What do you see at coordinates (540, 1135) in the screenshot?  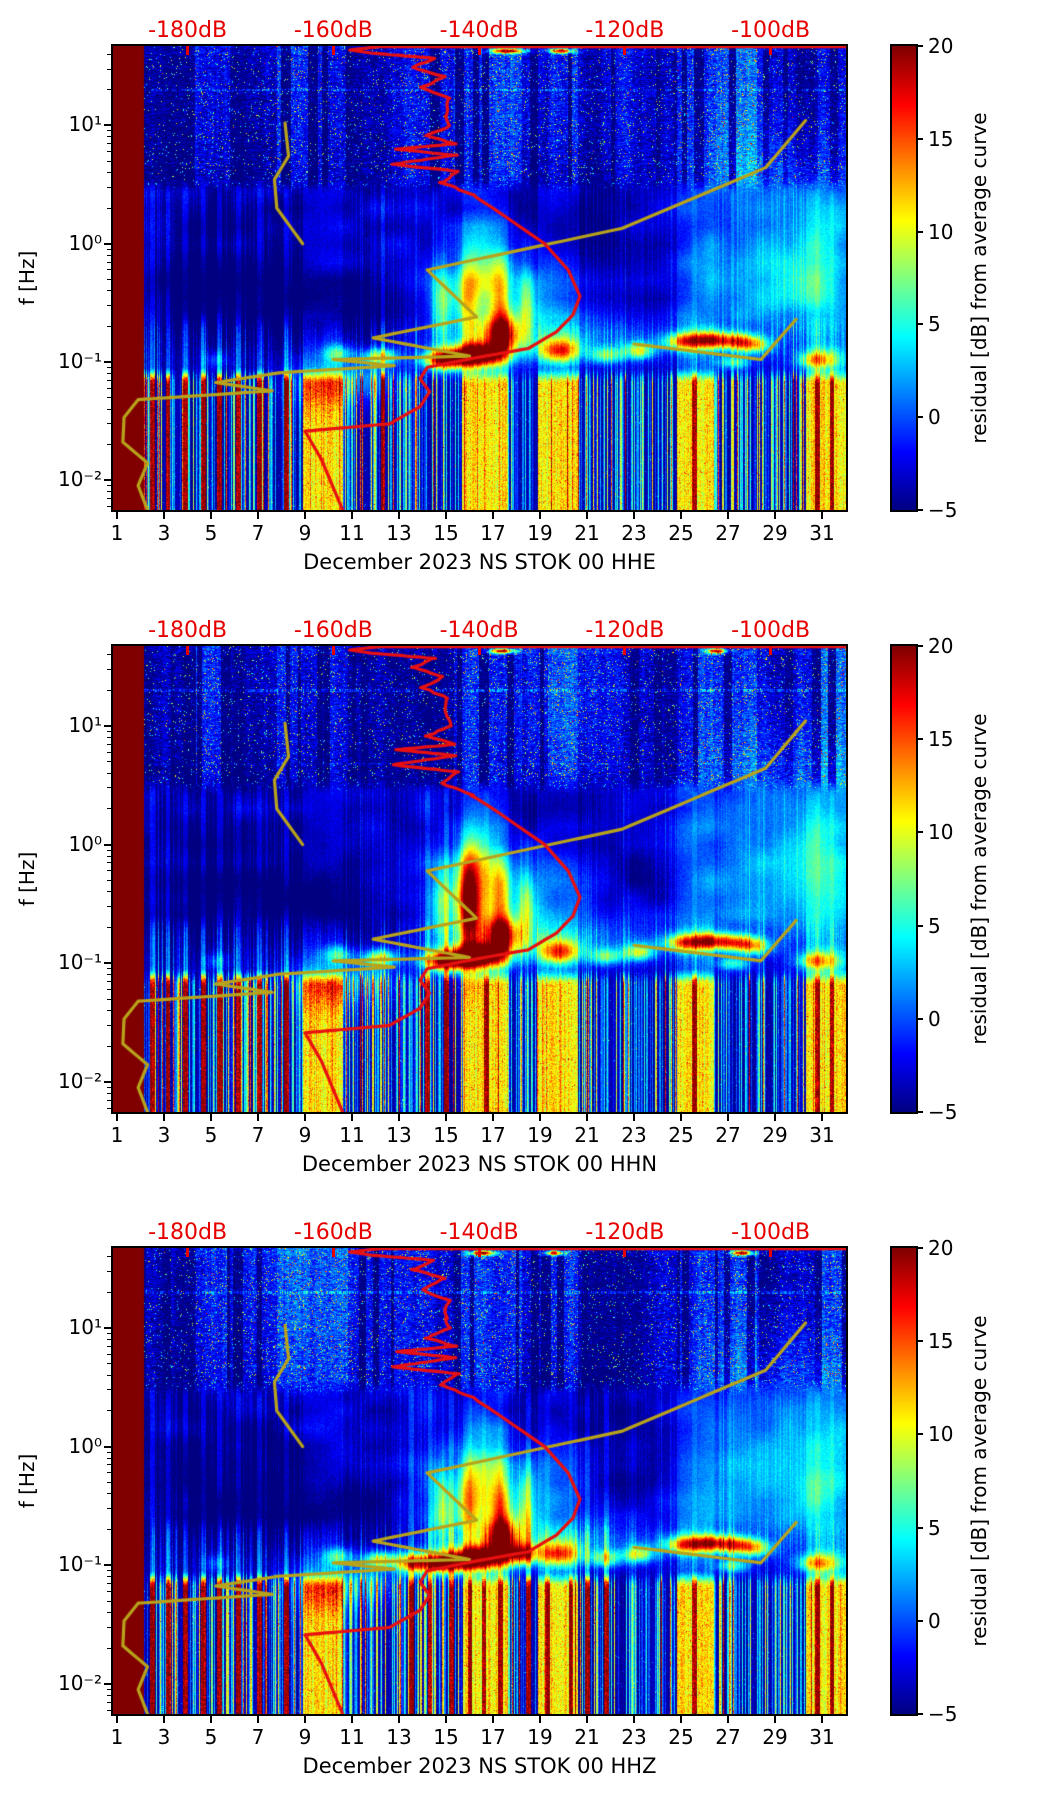 I see `x-tick-label: 19` at bounding box center [540, 1135].